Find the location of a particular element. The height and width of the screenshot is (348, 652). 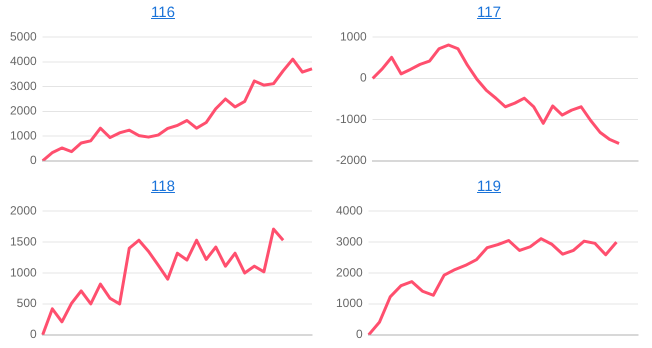

y-tick-label: 1500 is located at coordinates (24, 241).